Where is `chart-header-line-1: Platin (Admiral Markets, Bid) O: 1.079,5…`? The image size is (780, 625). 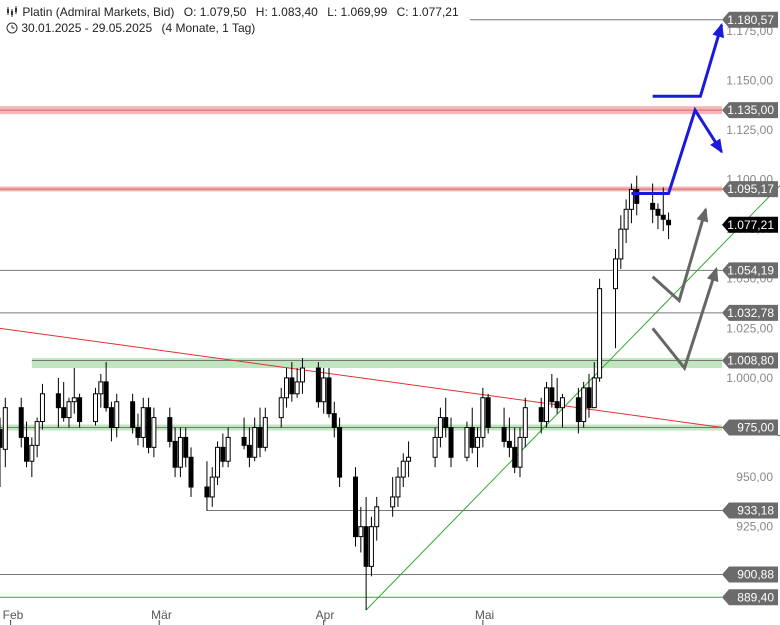
chart-header-line-1: Platin (Admiral Markets, Bid) O: 1.079,5… is located at coordinates (232, 12).